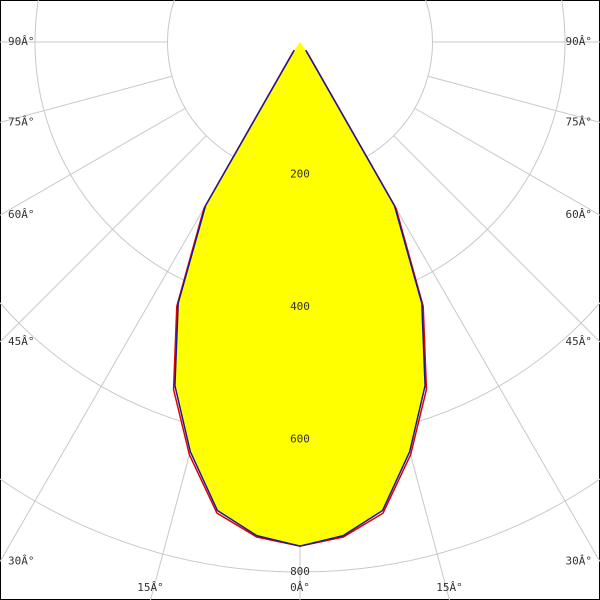 The image size is (600, 600). What do you see at coordinates (300, 306) in the screenshot?
I see `r-tick-label: 400` at bounding box center [300, 306].